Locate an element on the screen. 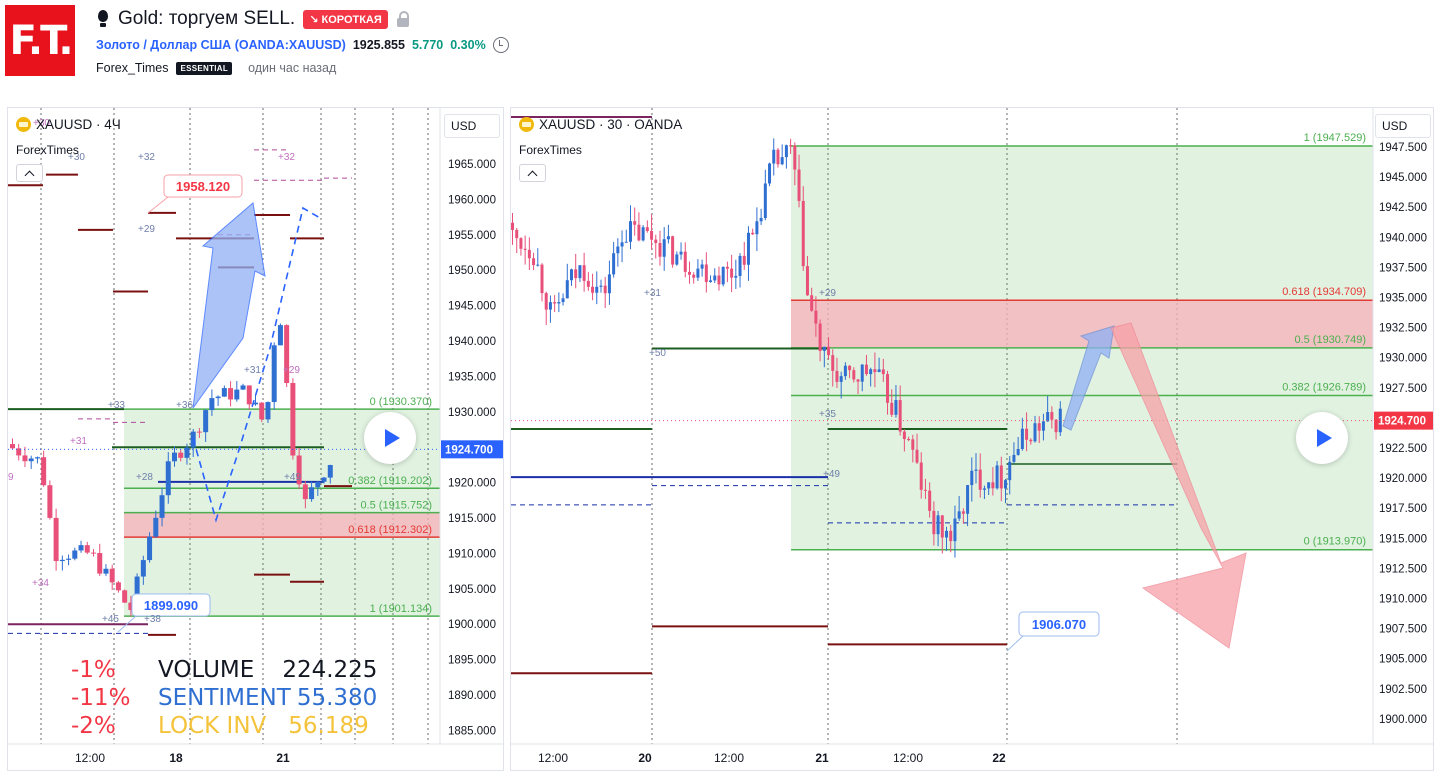 The image size is (1438, 775). level-tag: +45 is located at coordinates (110, 619).